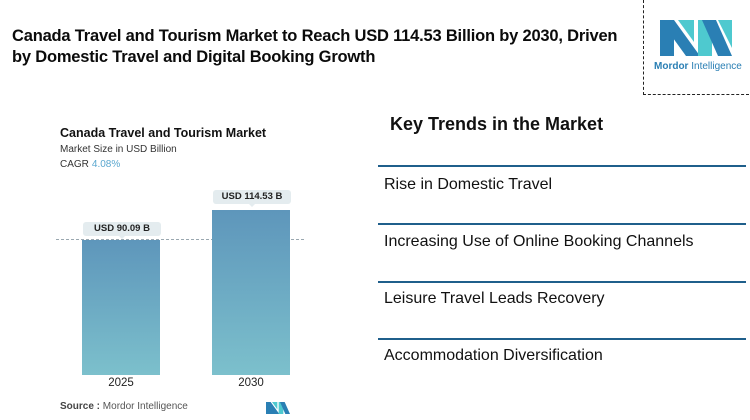  What do you see at coordinates (278, 408) in the screenshot?
I see `mordor-small-logo-icon` at bounding box center [278, 408].